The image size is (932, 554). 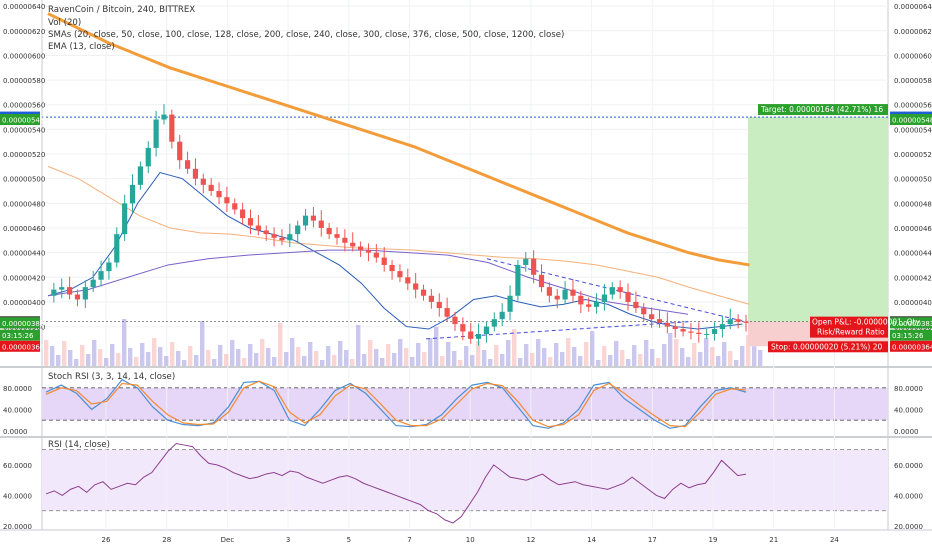 What do you see at coordinates (24, 56) in the screenshot?
I see `price-tick-label-left: 0.00000600` at bounding box center [24, 56].